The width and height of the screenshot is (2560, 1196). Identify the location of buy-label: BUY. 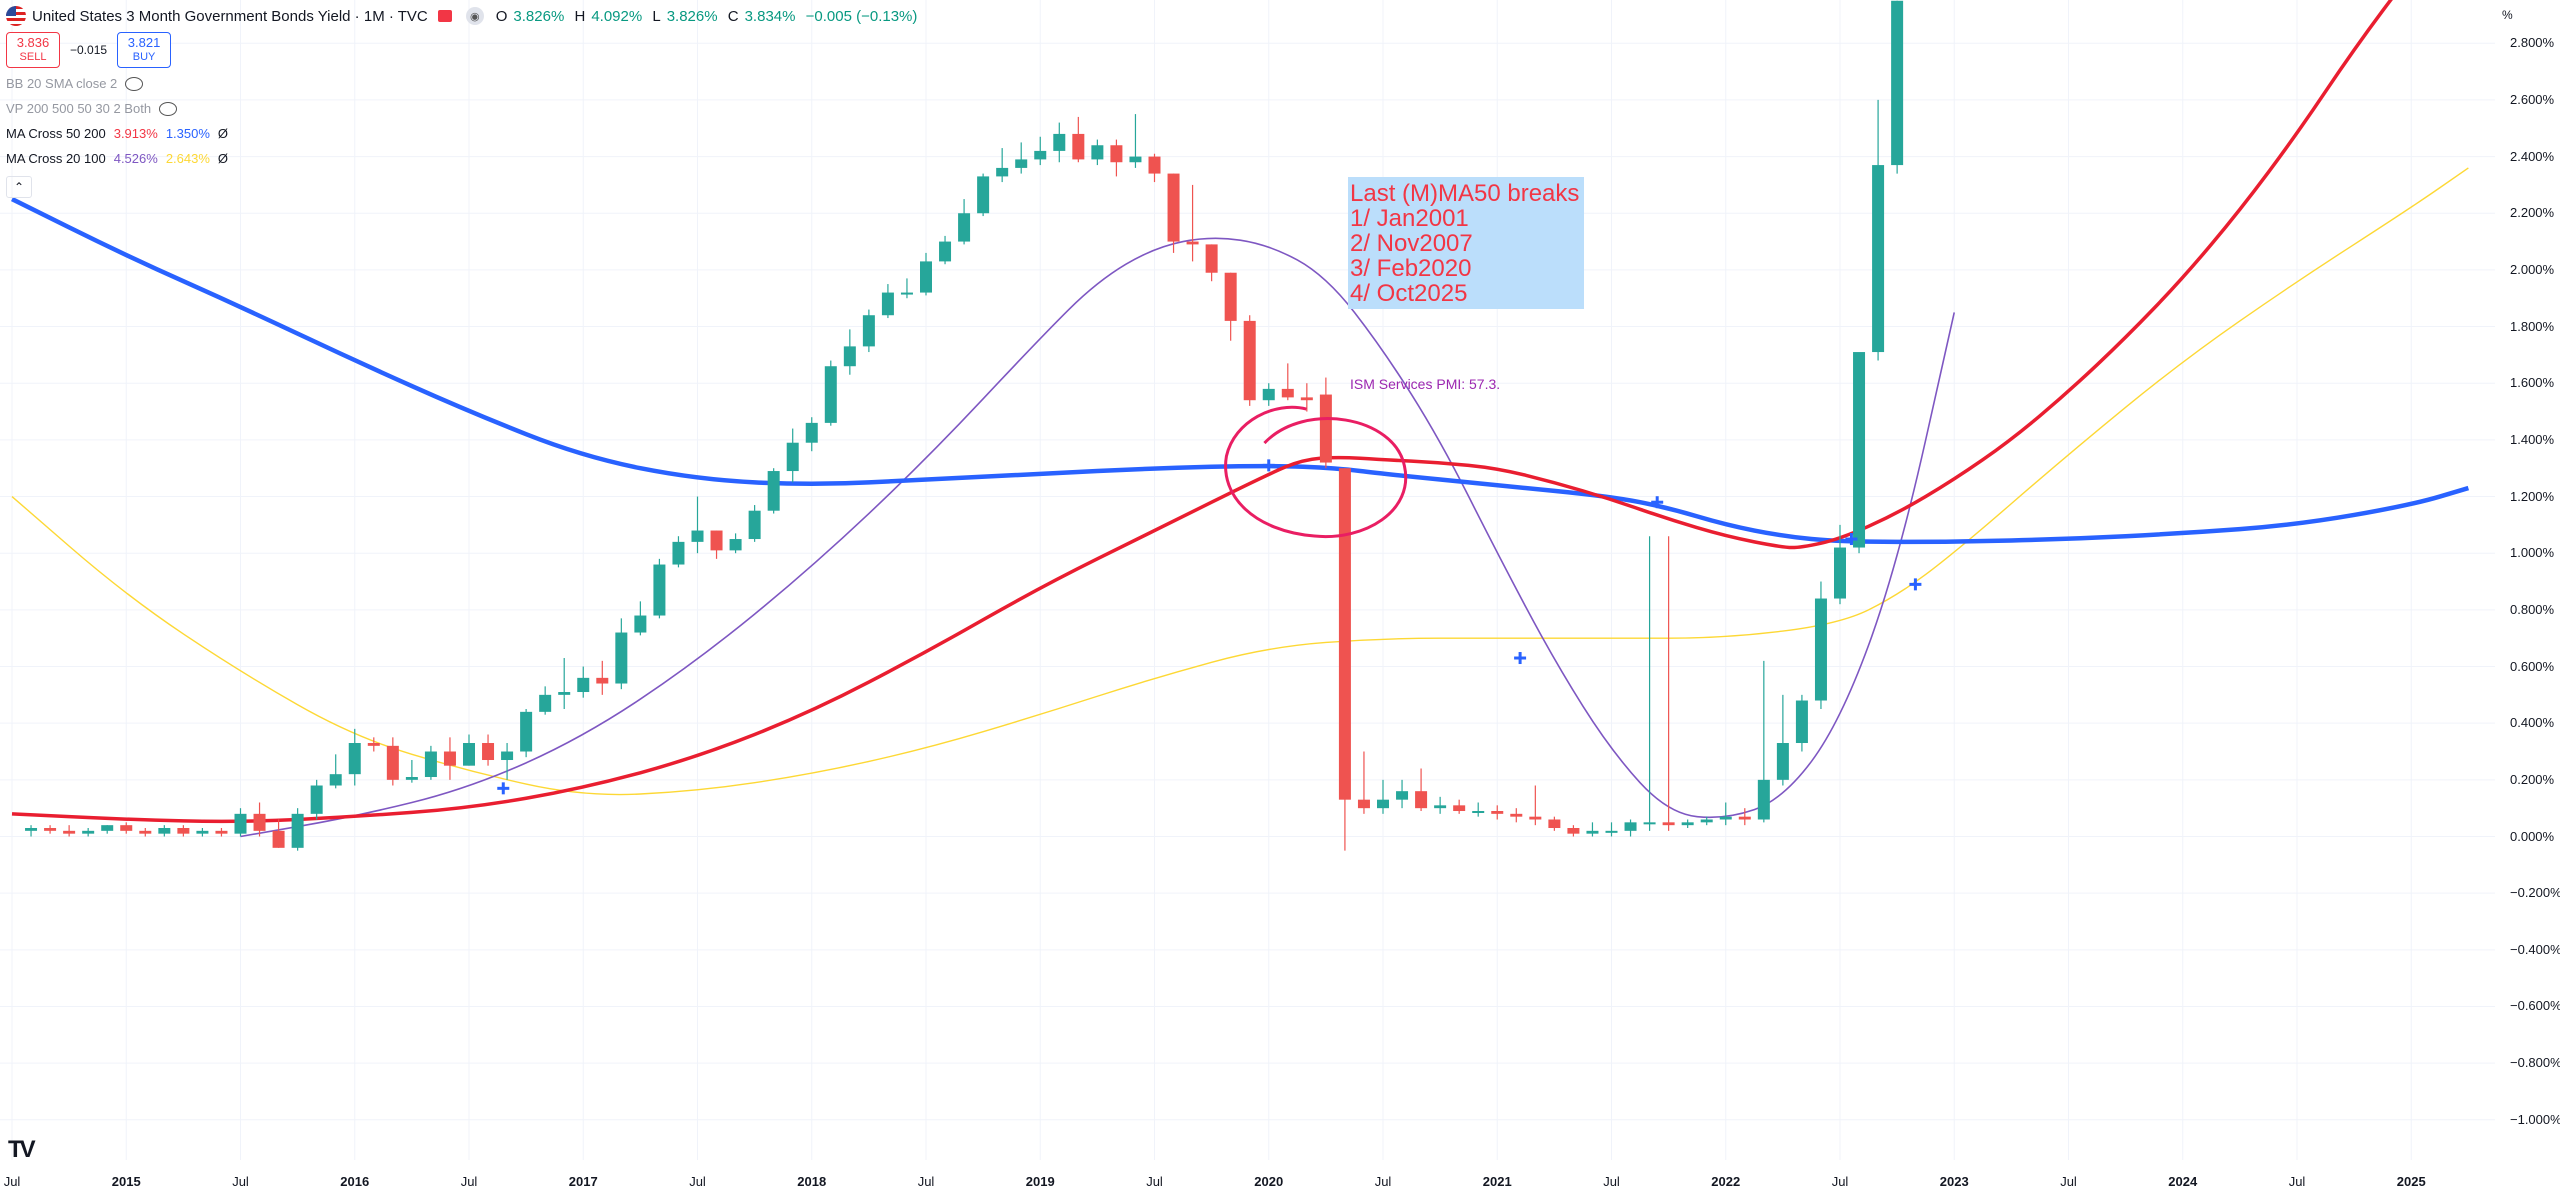
(144, 57).